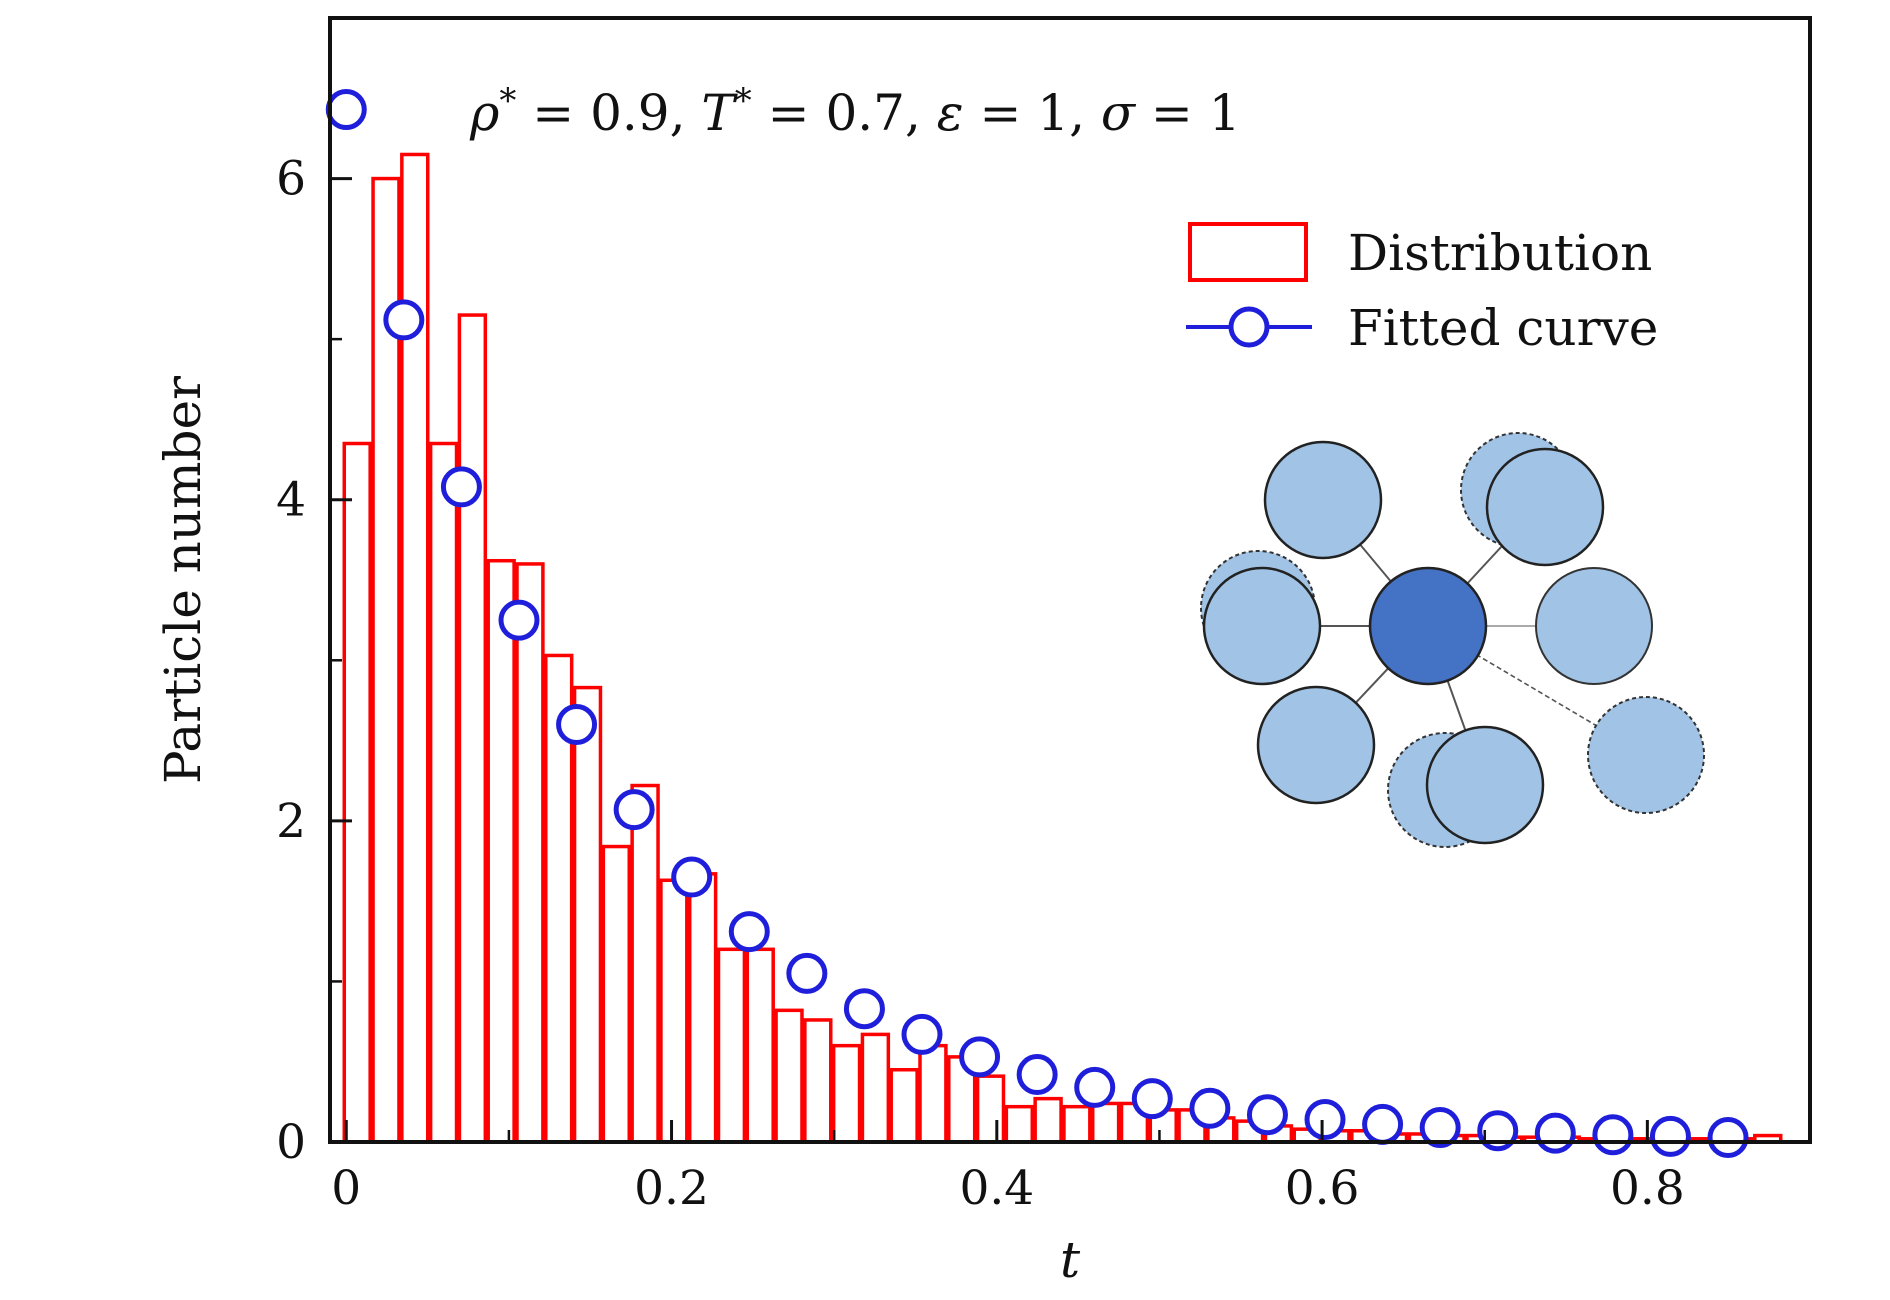 The width and height of the screenshot is (1890, 1300). I want to click on y-tick-label: 0, so click(291, 1142).